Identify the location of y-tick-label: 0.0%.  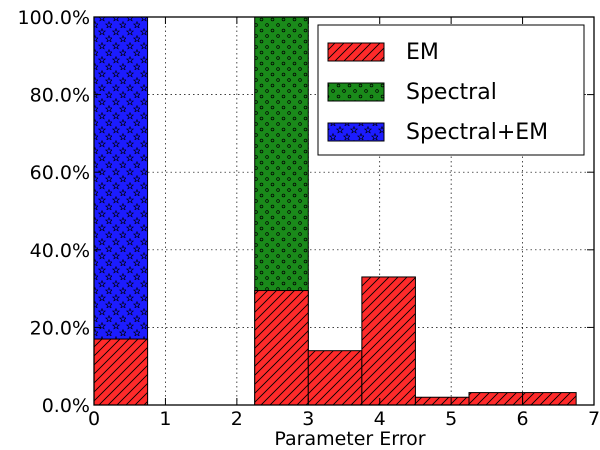
(66, 406).